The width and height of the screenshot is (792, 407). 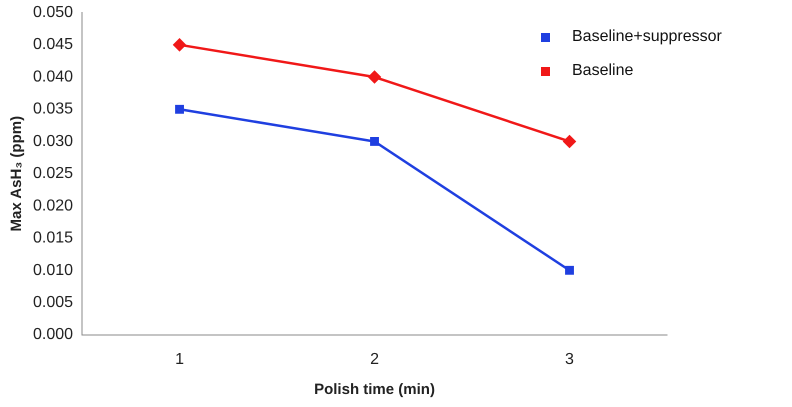 What do you see at coordinates (53, 173) in the screenshot?
I see `y-tick-label: 0.025` at bounding box center [53, 173].